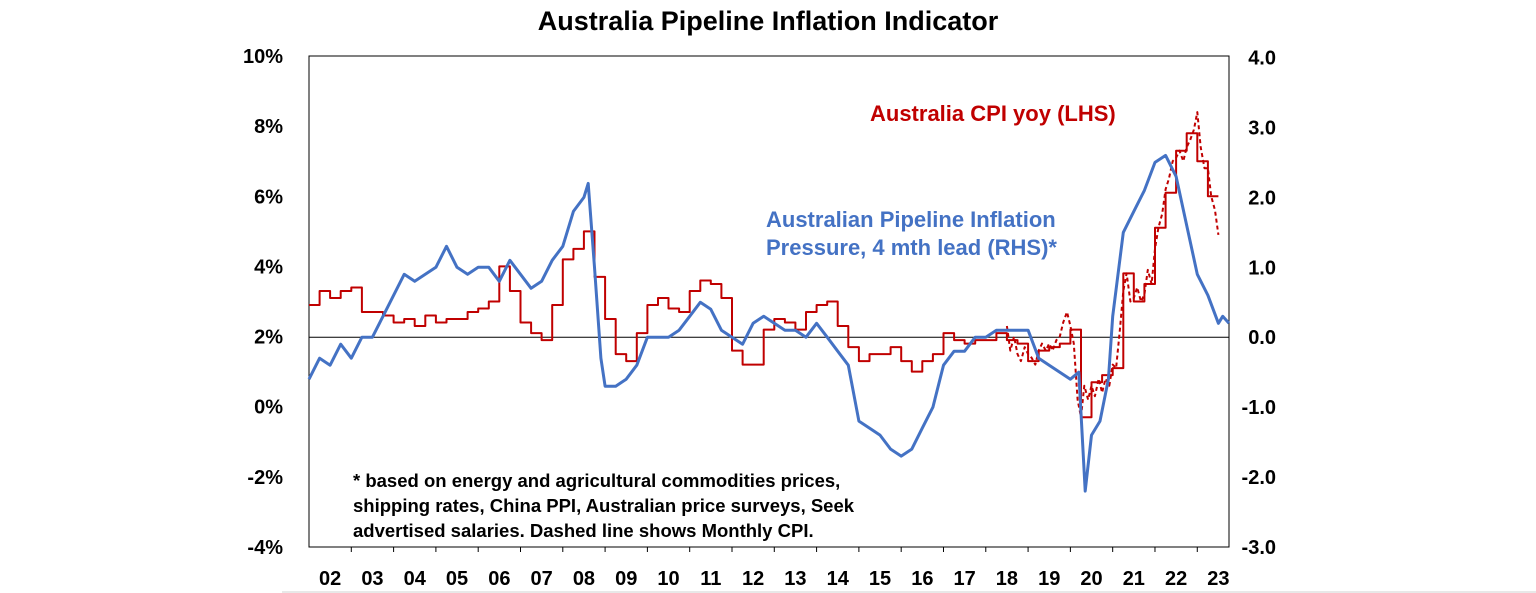  Describe the element at coordinates (415, 579) in the screenshot. I see `x-tick-label: 04` at that location.